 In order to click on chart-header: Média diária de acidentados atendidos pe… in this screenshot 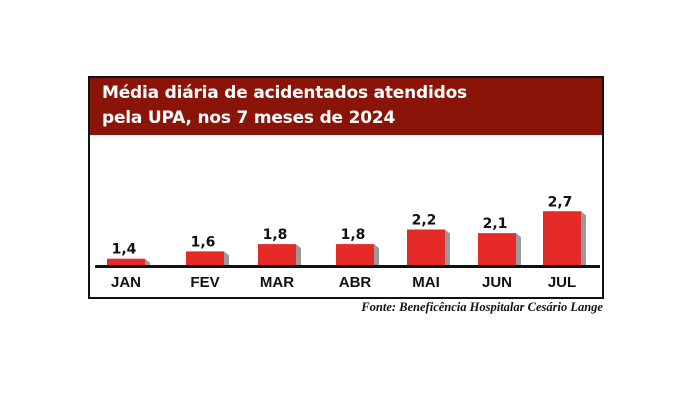, I will do `click(346, 106)`.